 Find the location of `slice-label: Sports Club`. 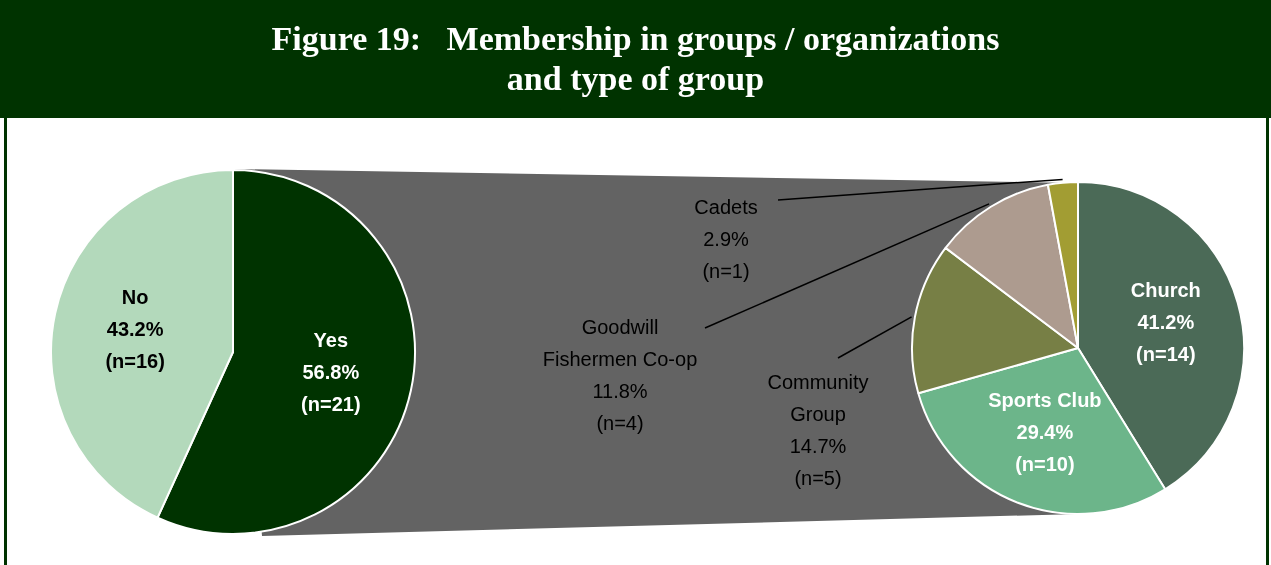

slice-label: Sports Club is located at coordinates (1045, 399).